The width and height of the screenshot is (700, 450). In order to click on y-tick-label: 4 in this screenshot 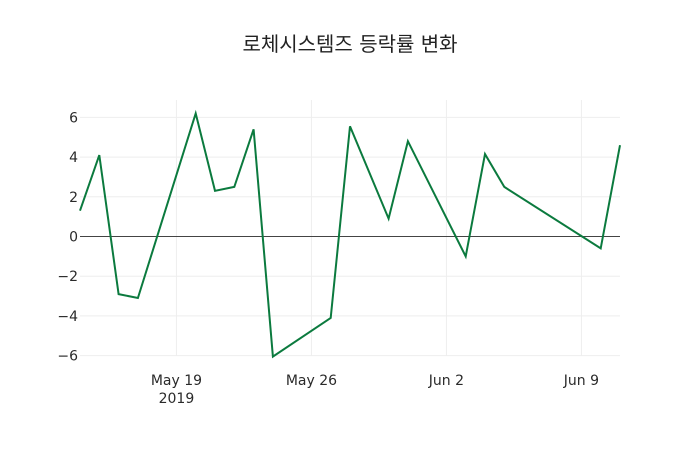, I will do `click(73, 158)`.